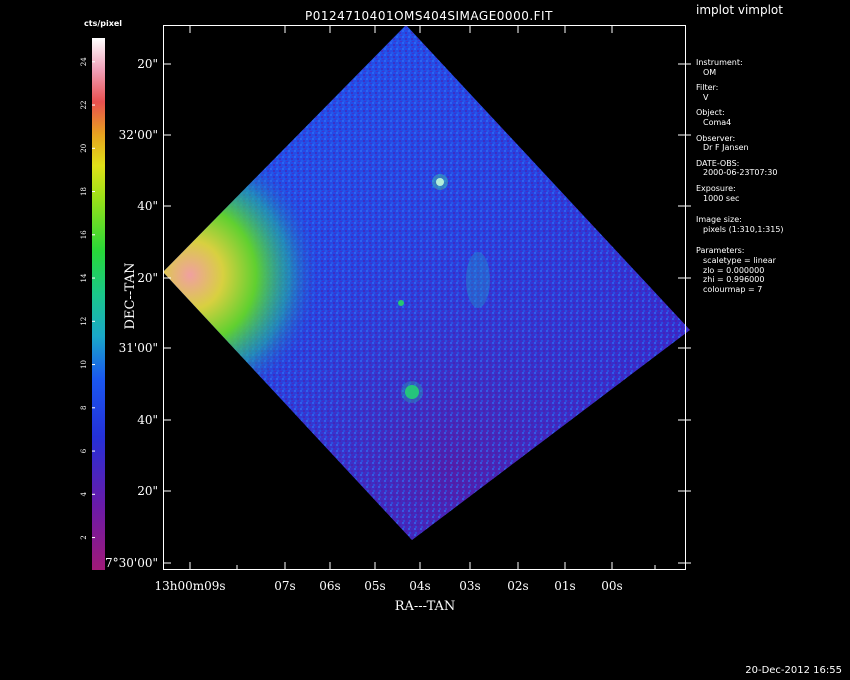 This screenshot has width=850, height=680. Describe the element at coordinates (419, 586) in the screenshot. I see `x-tick-label: 04s` at that location.